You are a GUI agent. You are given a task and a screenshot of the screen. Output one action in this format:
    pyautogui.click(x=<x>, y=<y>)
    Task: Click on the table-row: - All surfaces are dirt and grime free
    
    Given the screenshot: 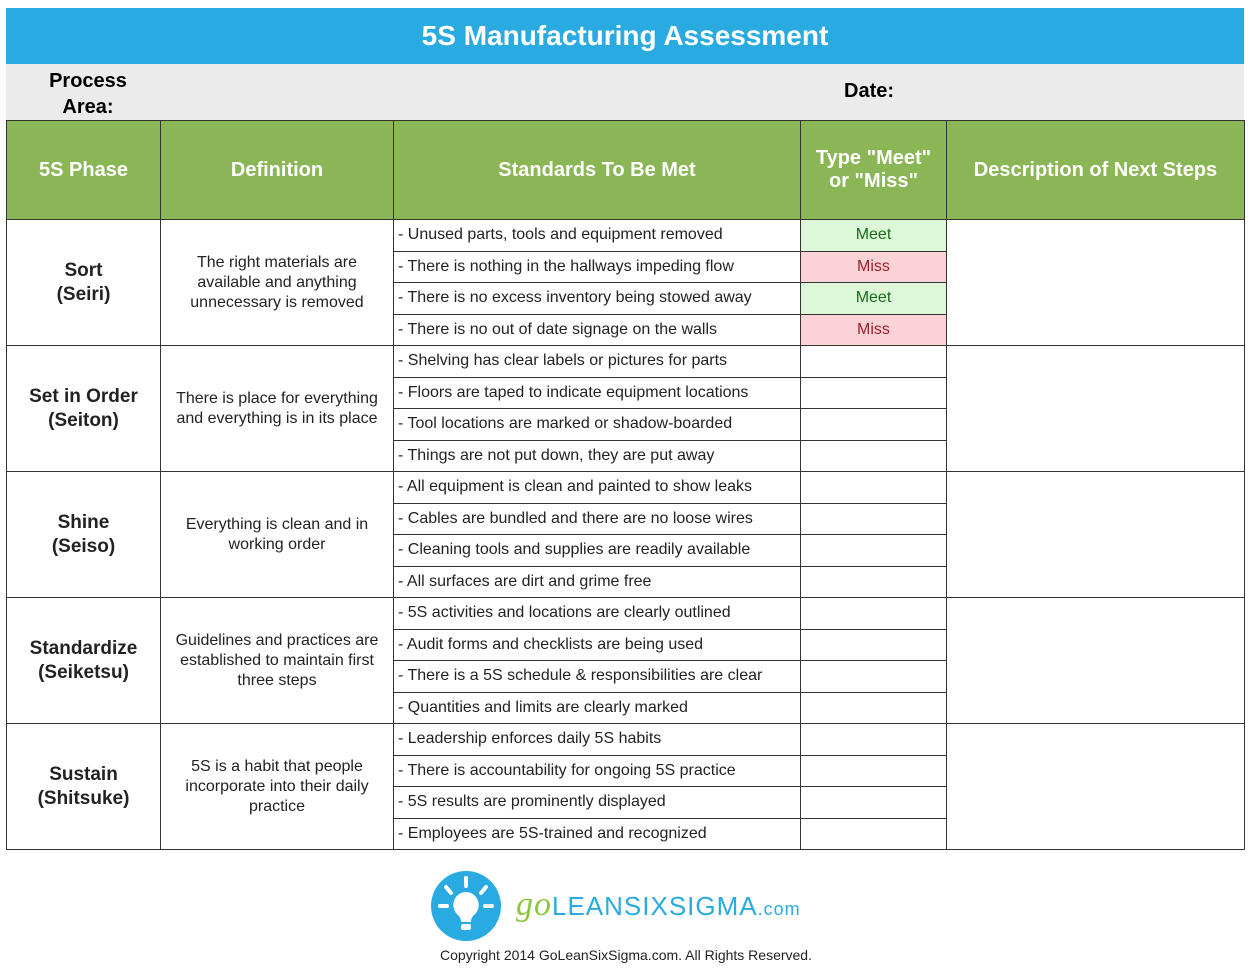 What is the action you would take?
    pyautogui.click(x=626, y=581)
    